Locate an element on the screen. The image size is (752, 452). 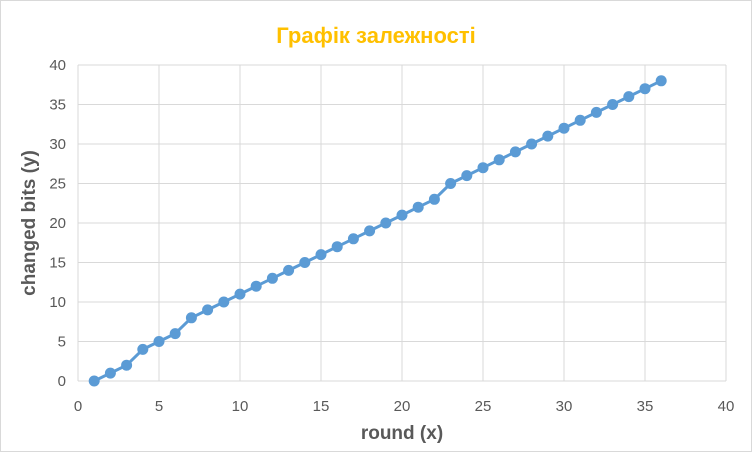
y-tick-label: 25 is located at coordinates (57, 184).